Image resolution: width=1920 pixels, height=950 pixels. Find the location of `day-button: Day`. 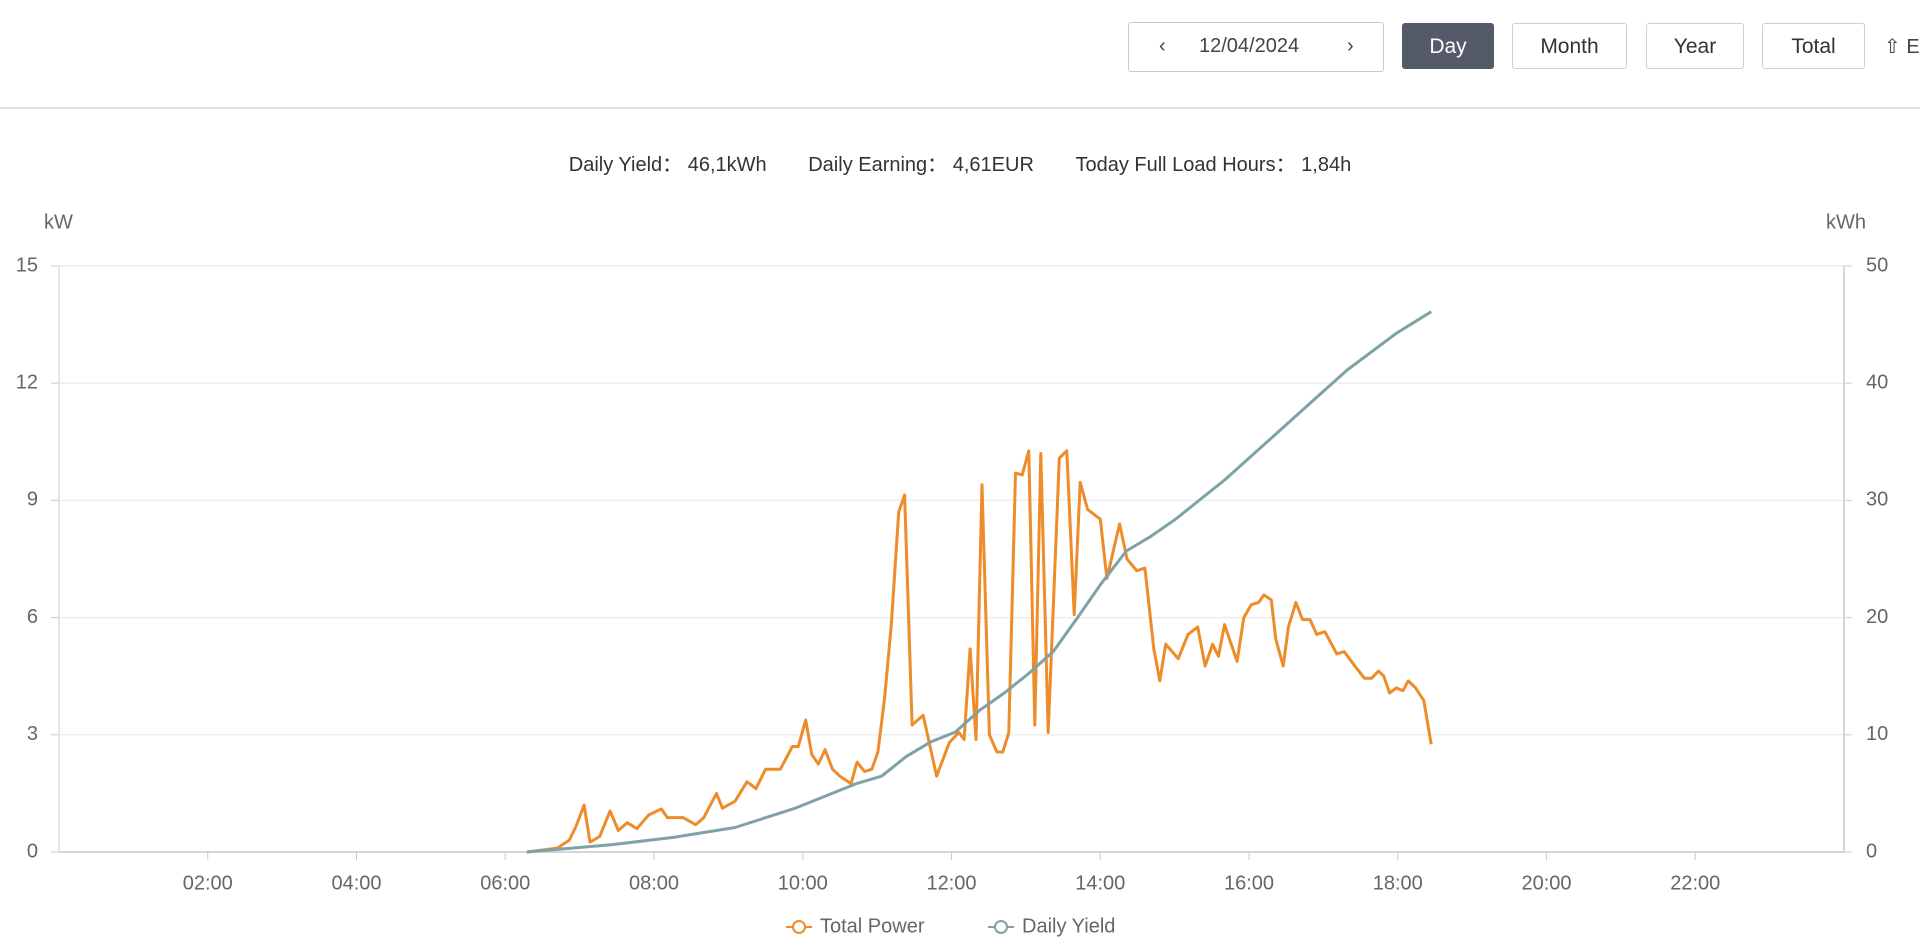

day-button: Day is located at coordinates (1448, 46).